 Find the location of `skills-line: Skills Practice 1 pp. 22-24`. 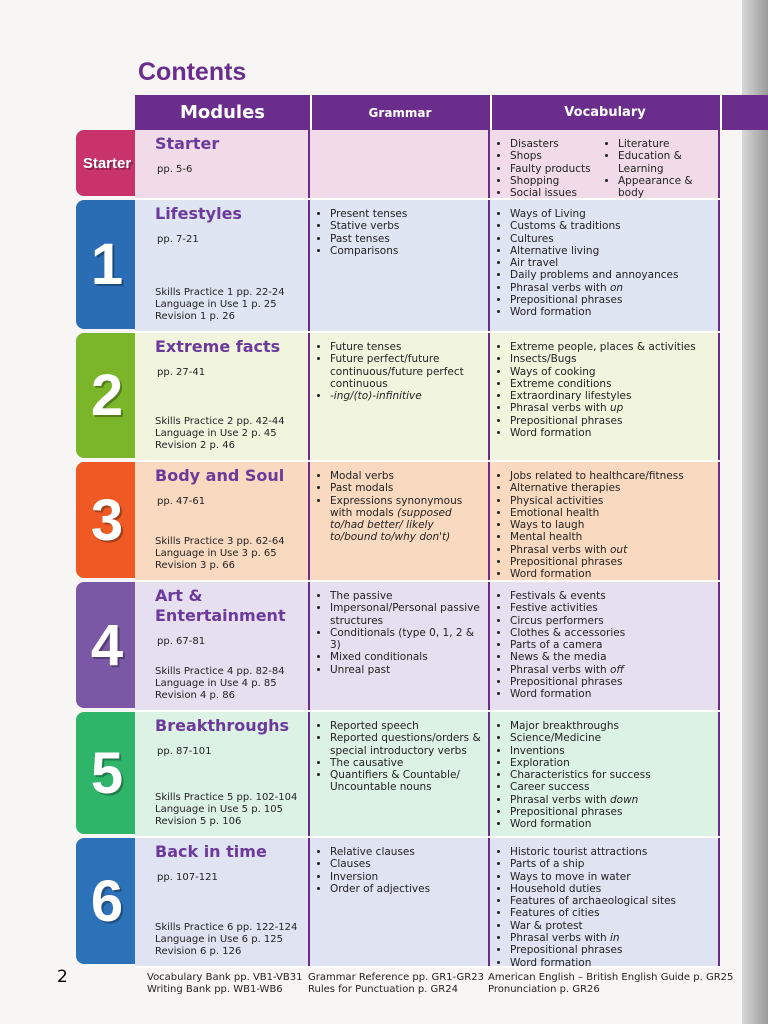

skills-line: Skills Practice 1 pp. 22-24 is located at coordinates (220, 292).